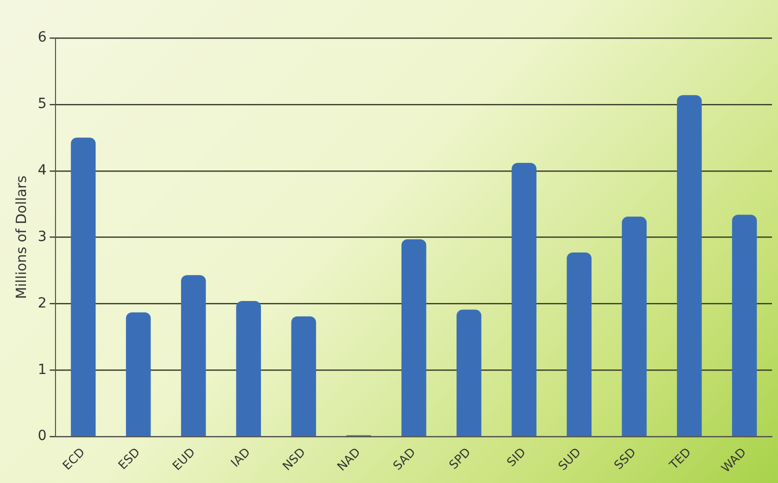 This screenshot has width=778, height=483. What do you see at coordinates (42, 170) in the screenshot?
I see `y-tick-label: 4` at bounding box center [42, 170].